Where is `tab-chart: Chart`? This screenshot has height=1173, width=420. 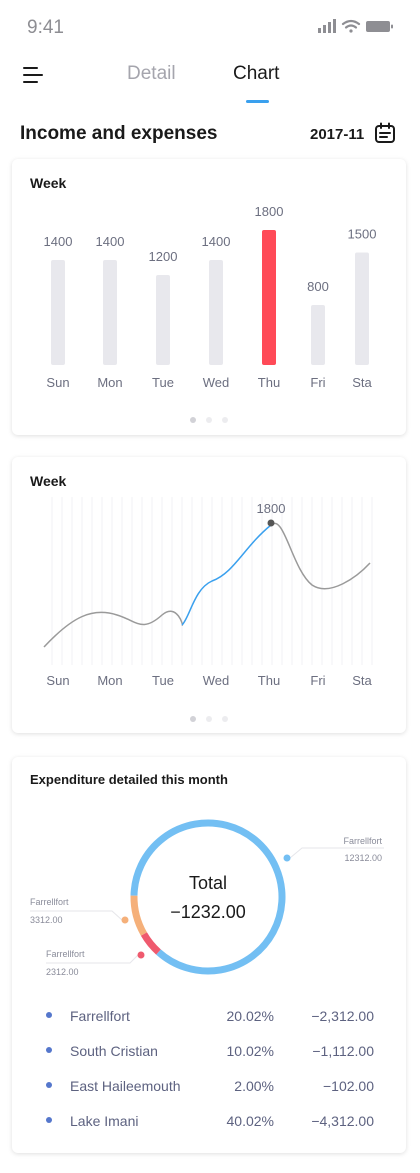
tab-chart: Chart is located at coordinates (256, 73).